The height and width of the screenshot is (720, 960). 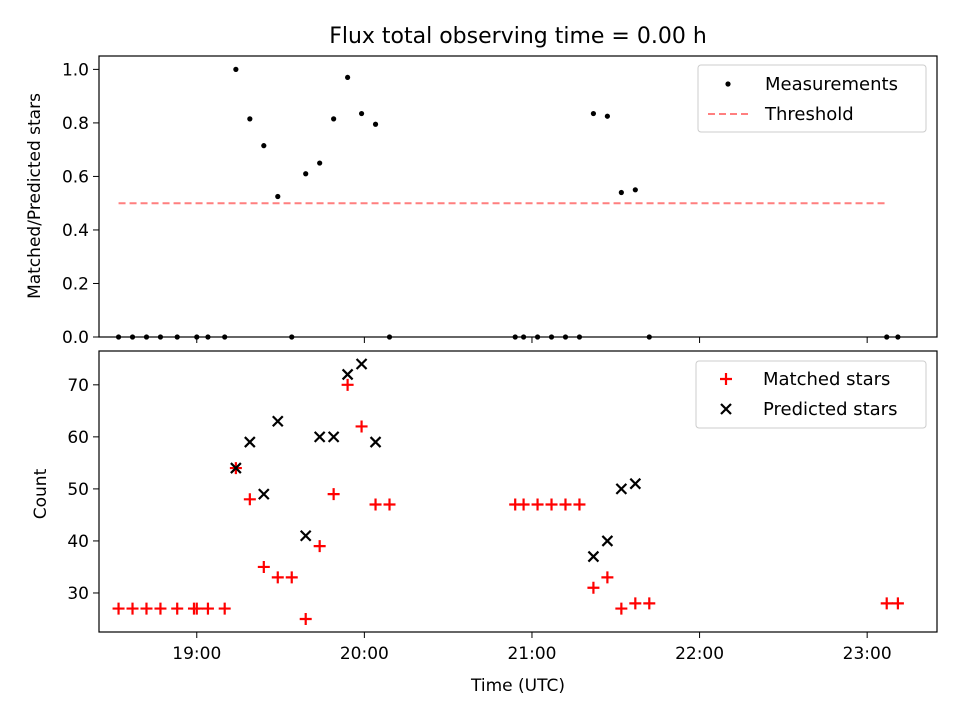 I want to click on bottom-y-tick-label: 70, so click(x=78, y=386).